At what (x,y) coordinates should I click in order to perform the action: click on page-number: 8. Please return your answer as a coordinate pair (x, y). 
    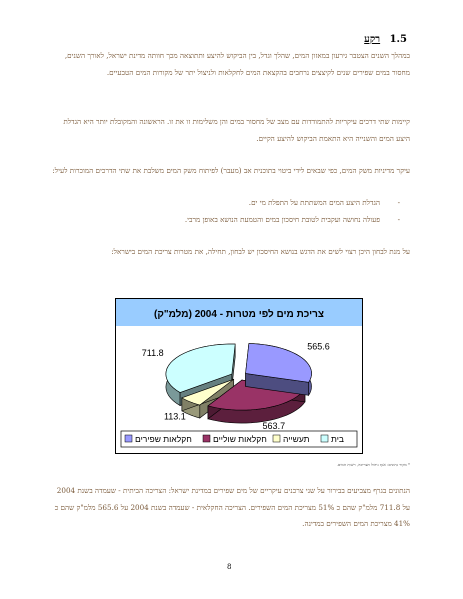
    Looking at the image, I should click on (229, 567).